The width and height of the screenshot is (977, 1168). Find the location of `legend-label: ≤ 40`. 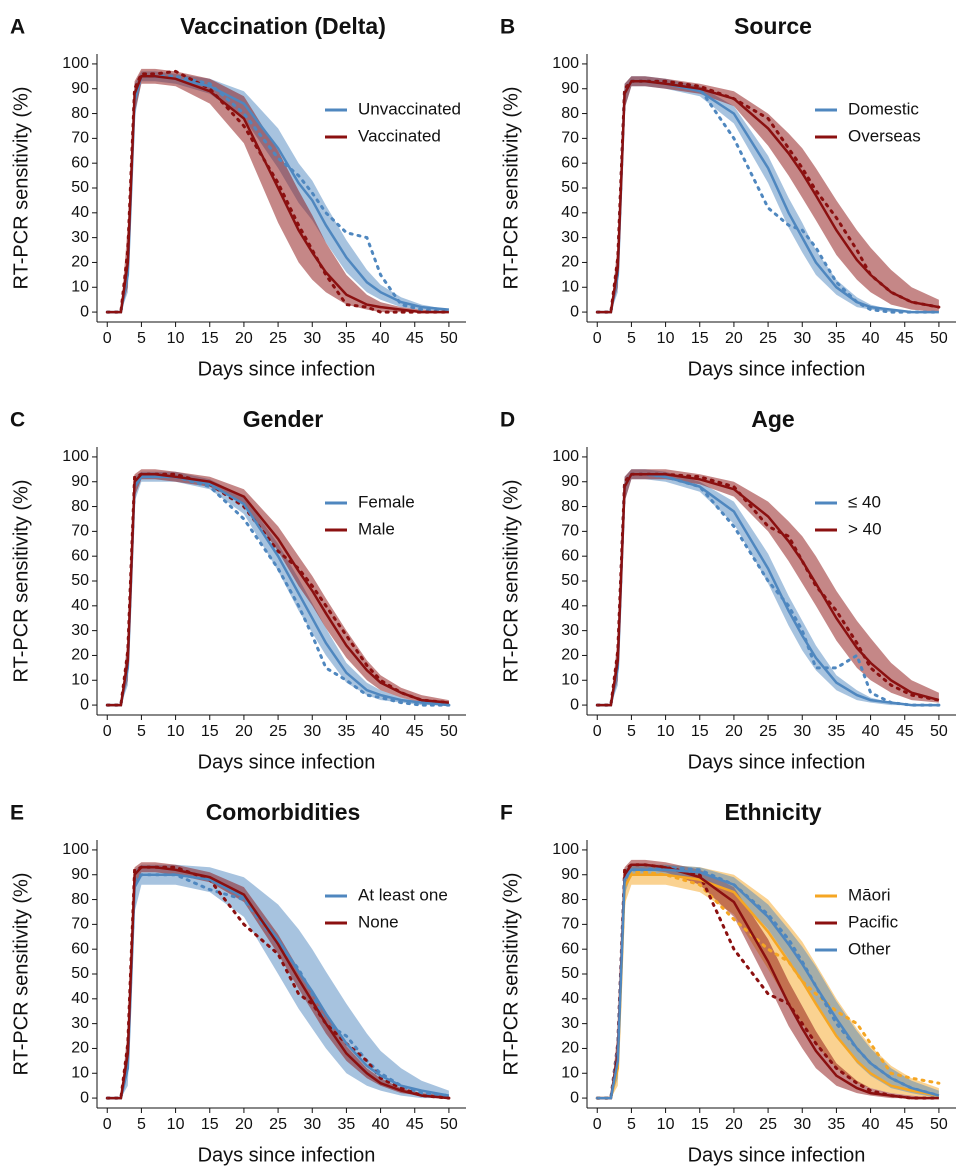

legend-label: ≤ 40 is located at coordinates (864, 501).